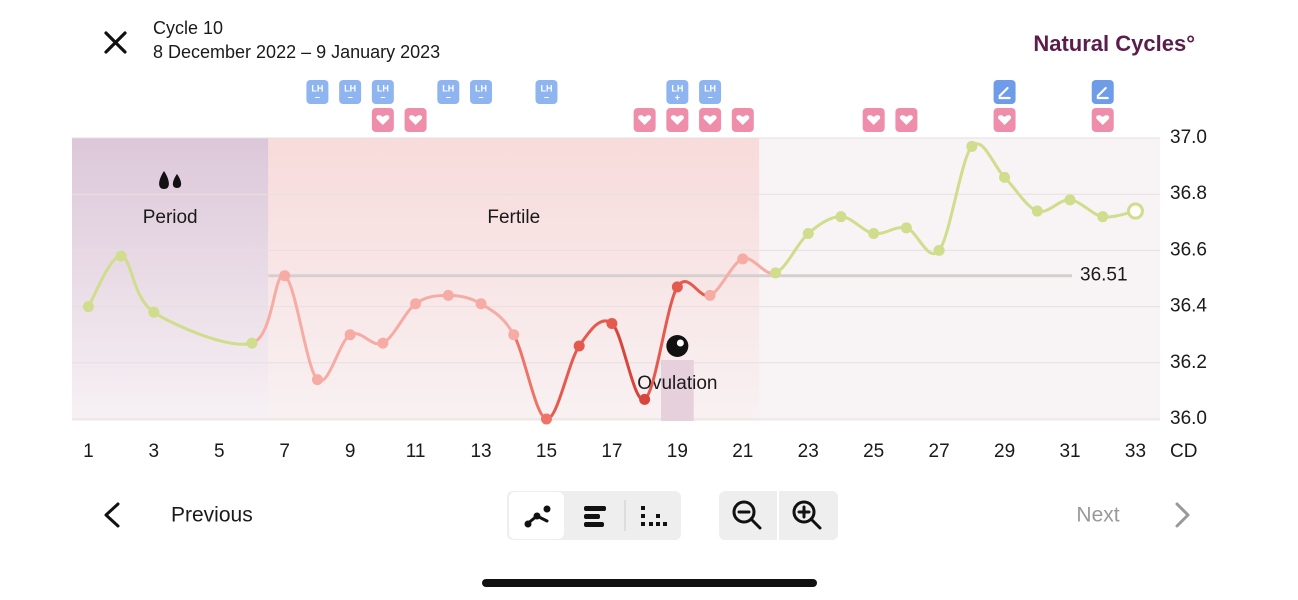 The height and width of the screenshot is (600, 1298). What do you see at coordinates (649, 583) in the screenshot?
I see `home-indicator` at bounding box center [649, 583].